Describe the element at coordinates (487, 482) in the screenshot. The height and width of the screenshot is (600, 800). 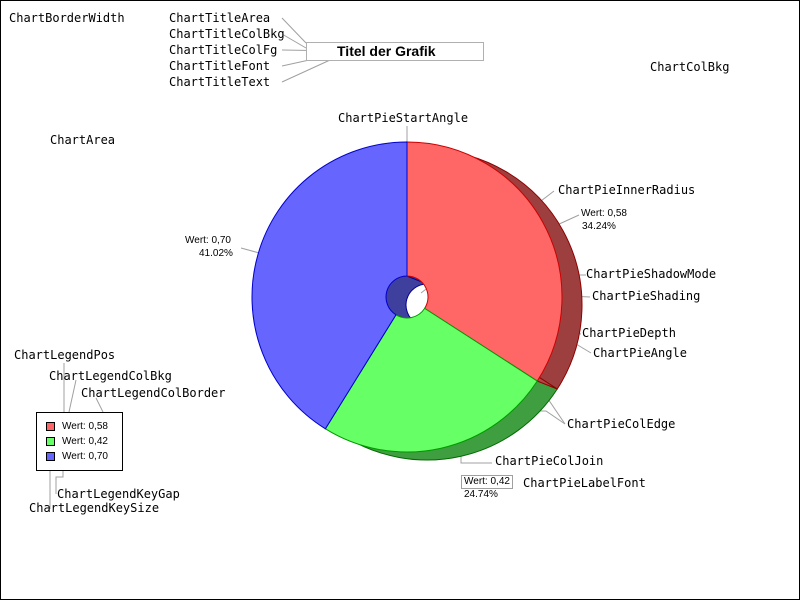
I see `slice-label-green-value: Wert: 0,42` at that location.